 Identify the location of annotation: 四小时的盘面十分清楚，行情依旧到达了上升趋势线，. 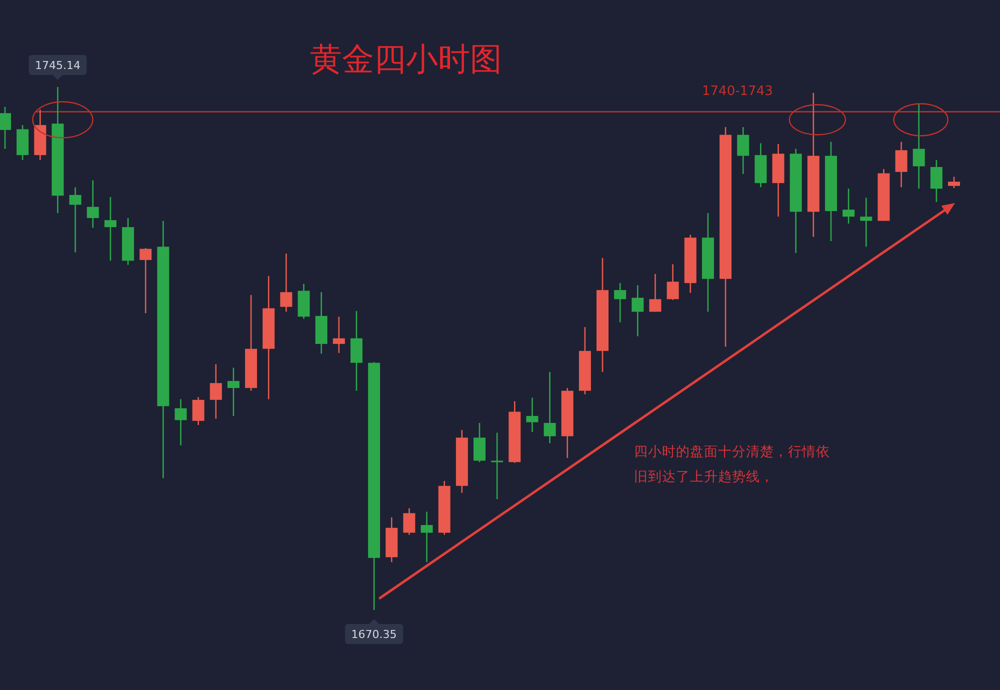
(732, 465).